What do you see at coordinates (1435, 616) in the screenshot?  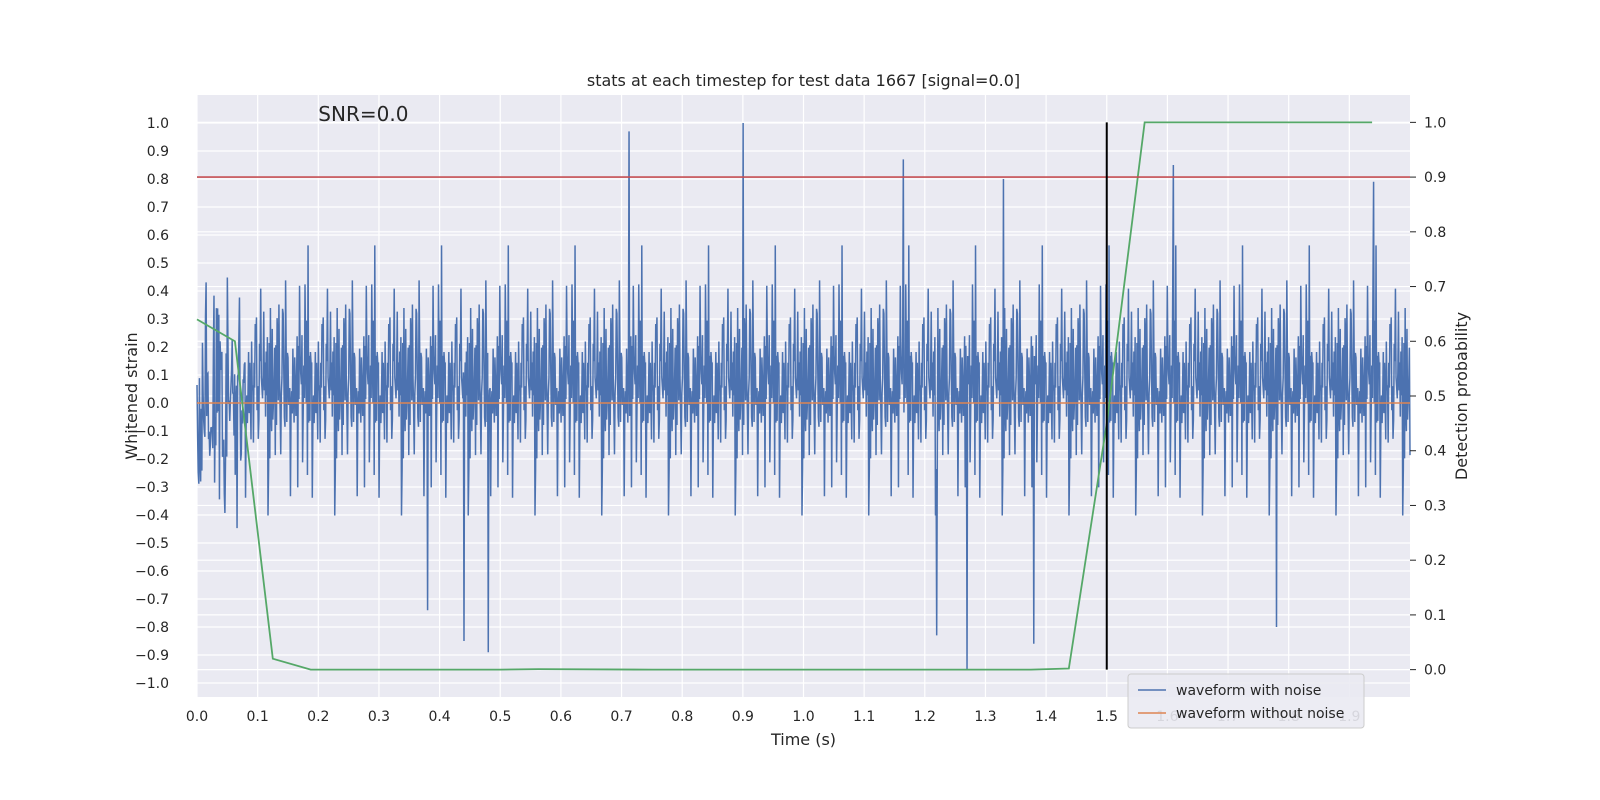 I see `right-tick-label: 0.1` at bounding box center [1435, 616].